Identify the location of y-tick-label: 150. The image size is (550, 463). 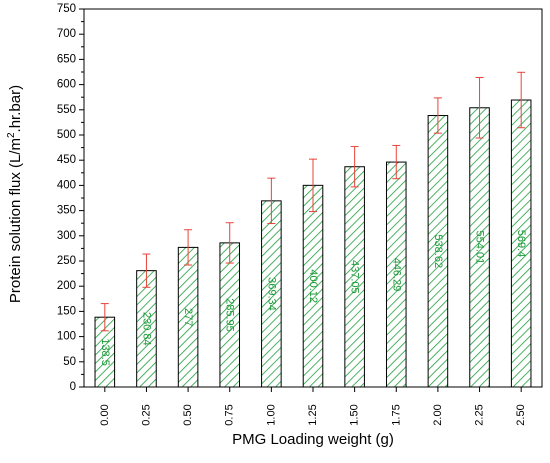
(66, 311).